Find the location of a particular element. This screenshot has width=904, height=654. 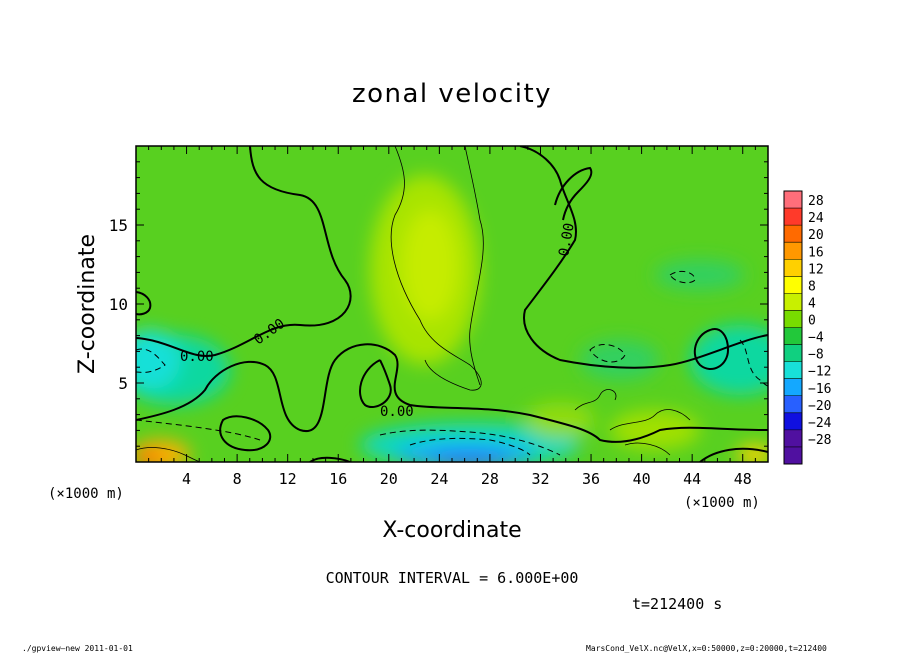

colorbar-label: −12 is located at coordinates (819, 372).